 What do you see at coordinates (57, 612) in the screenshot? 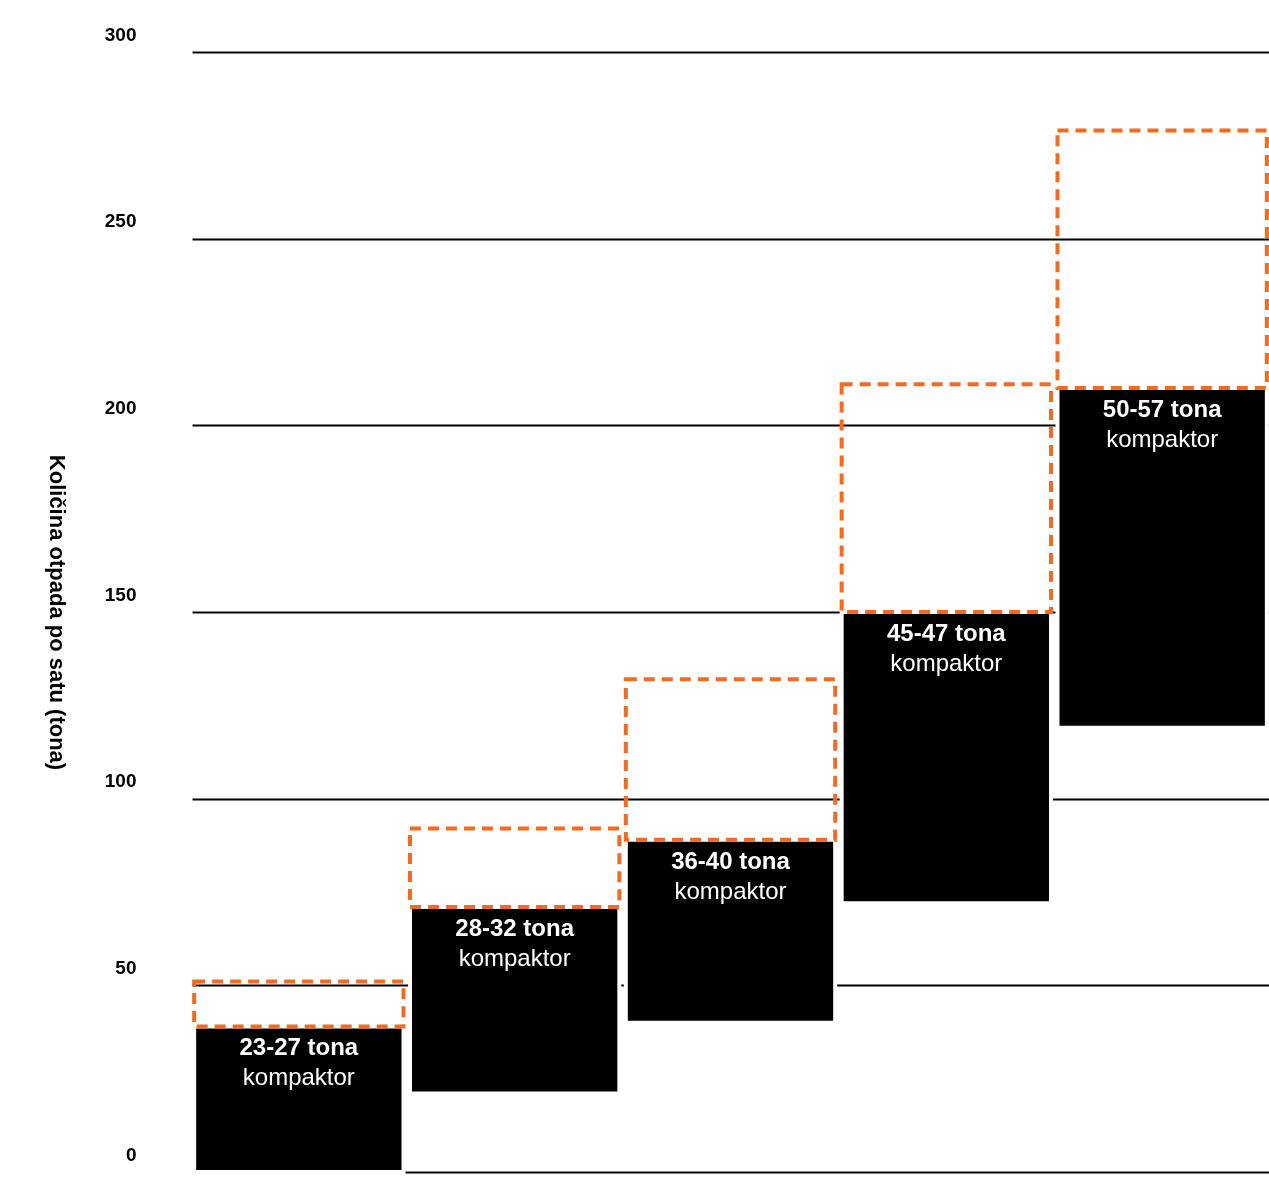
I see `y-axis-title: Količina otpada po satu (tona)` at bounding box center [57, 612].